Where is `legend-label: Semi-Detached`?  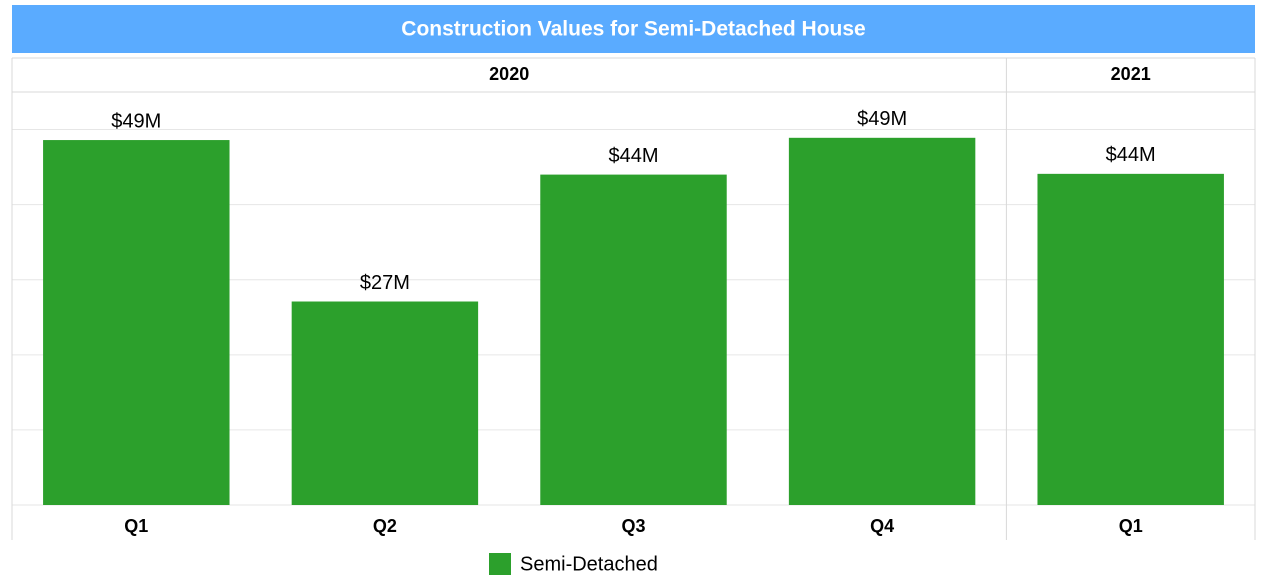
legend-label: Semi-Detached is located at coordinates (589, 564).